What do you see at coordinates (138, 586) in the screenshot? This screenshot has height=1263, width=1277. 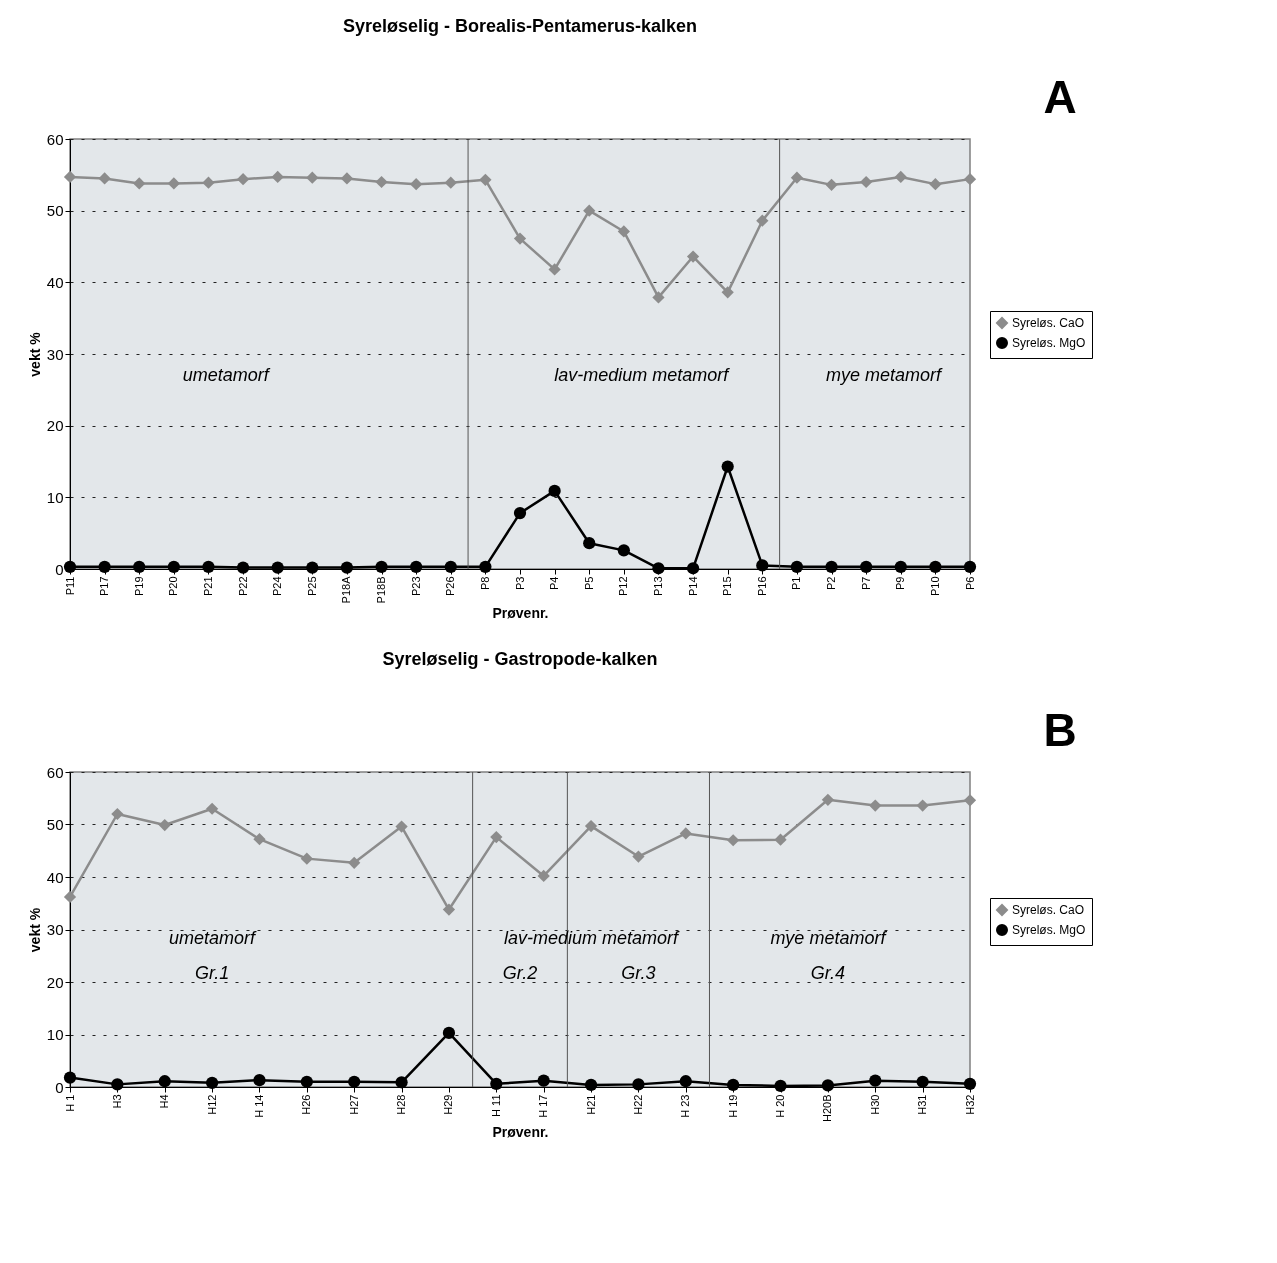 I see `x-tick-label: P19` at bounding box center [138, 586].